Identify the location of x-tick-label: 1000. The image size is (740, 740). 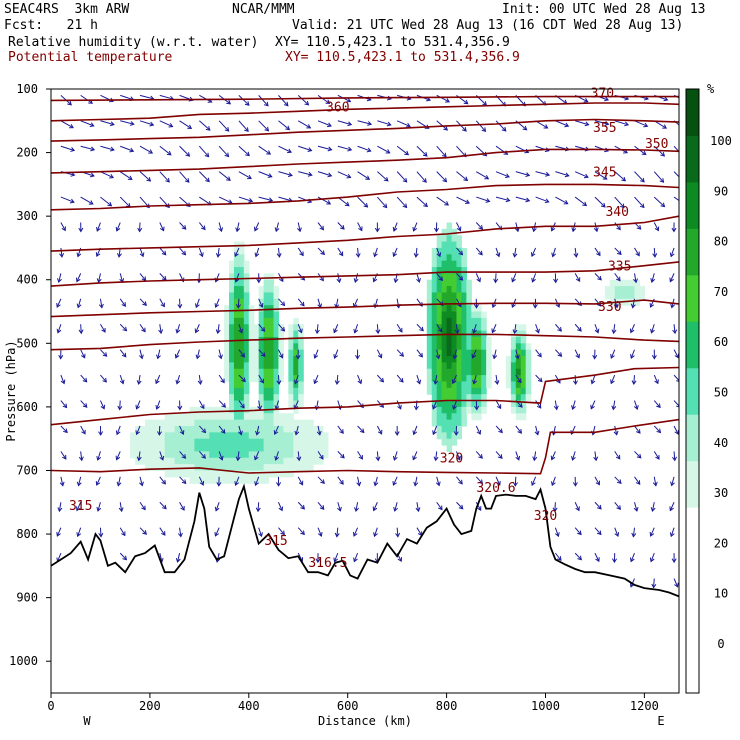
(545, 706).